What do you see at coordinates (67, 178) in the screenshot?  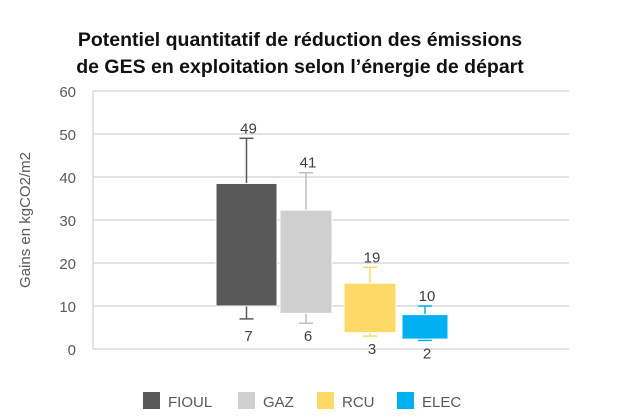 I see `y-tick-label: 40` at bounding box center [67, 178].